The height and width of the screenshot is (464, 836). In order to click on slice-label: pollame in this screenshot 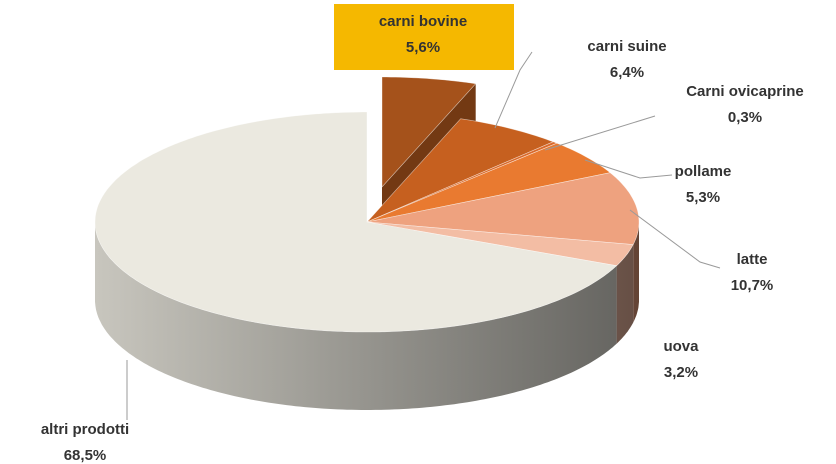, I will do `click(703, 171)`.